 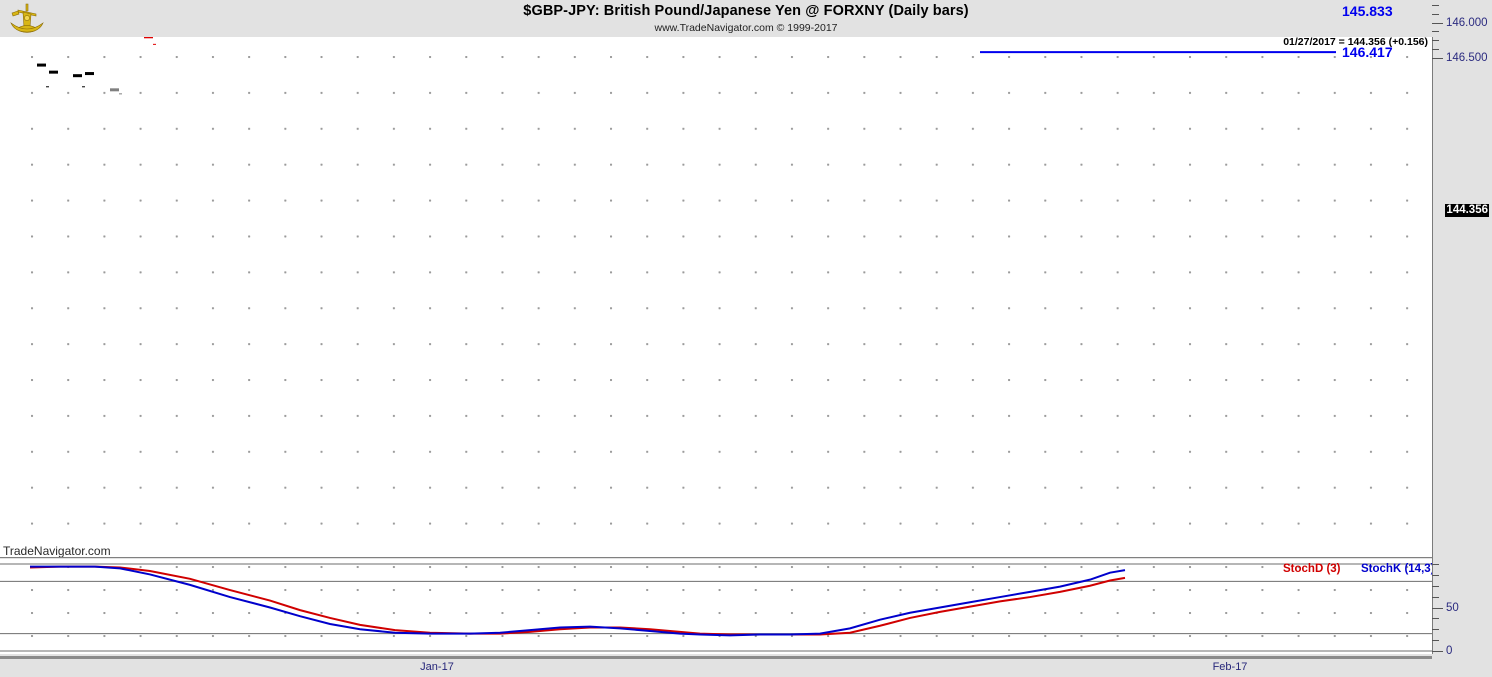 I want to click on price-series-canvas, so click(x=686, y=66).